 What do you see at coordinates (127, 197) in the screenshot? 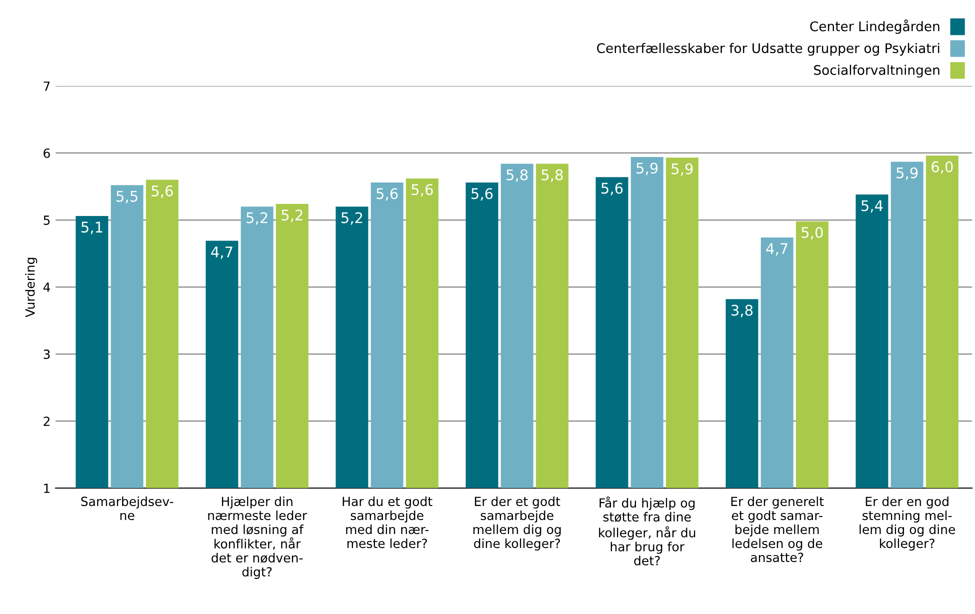
I see `data-label: 5,5` at bounding box center [127, 197].